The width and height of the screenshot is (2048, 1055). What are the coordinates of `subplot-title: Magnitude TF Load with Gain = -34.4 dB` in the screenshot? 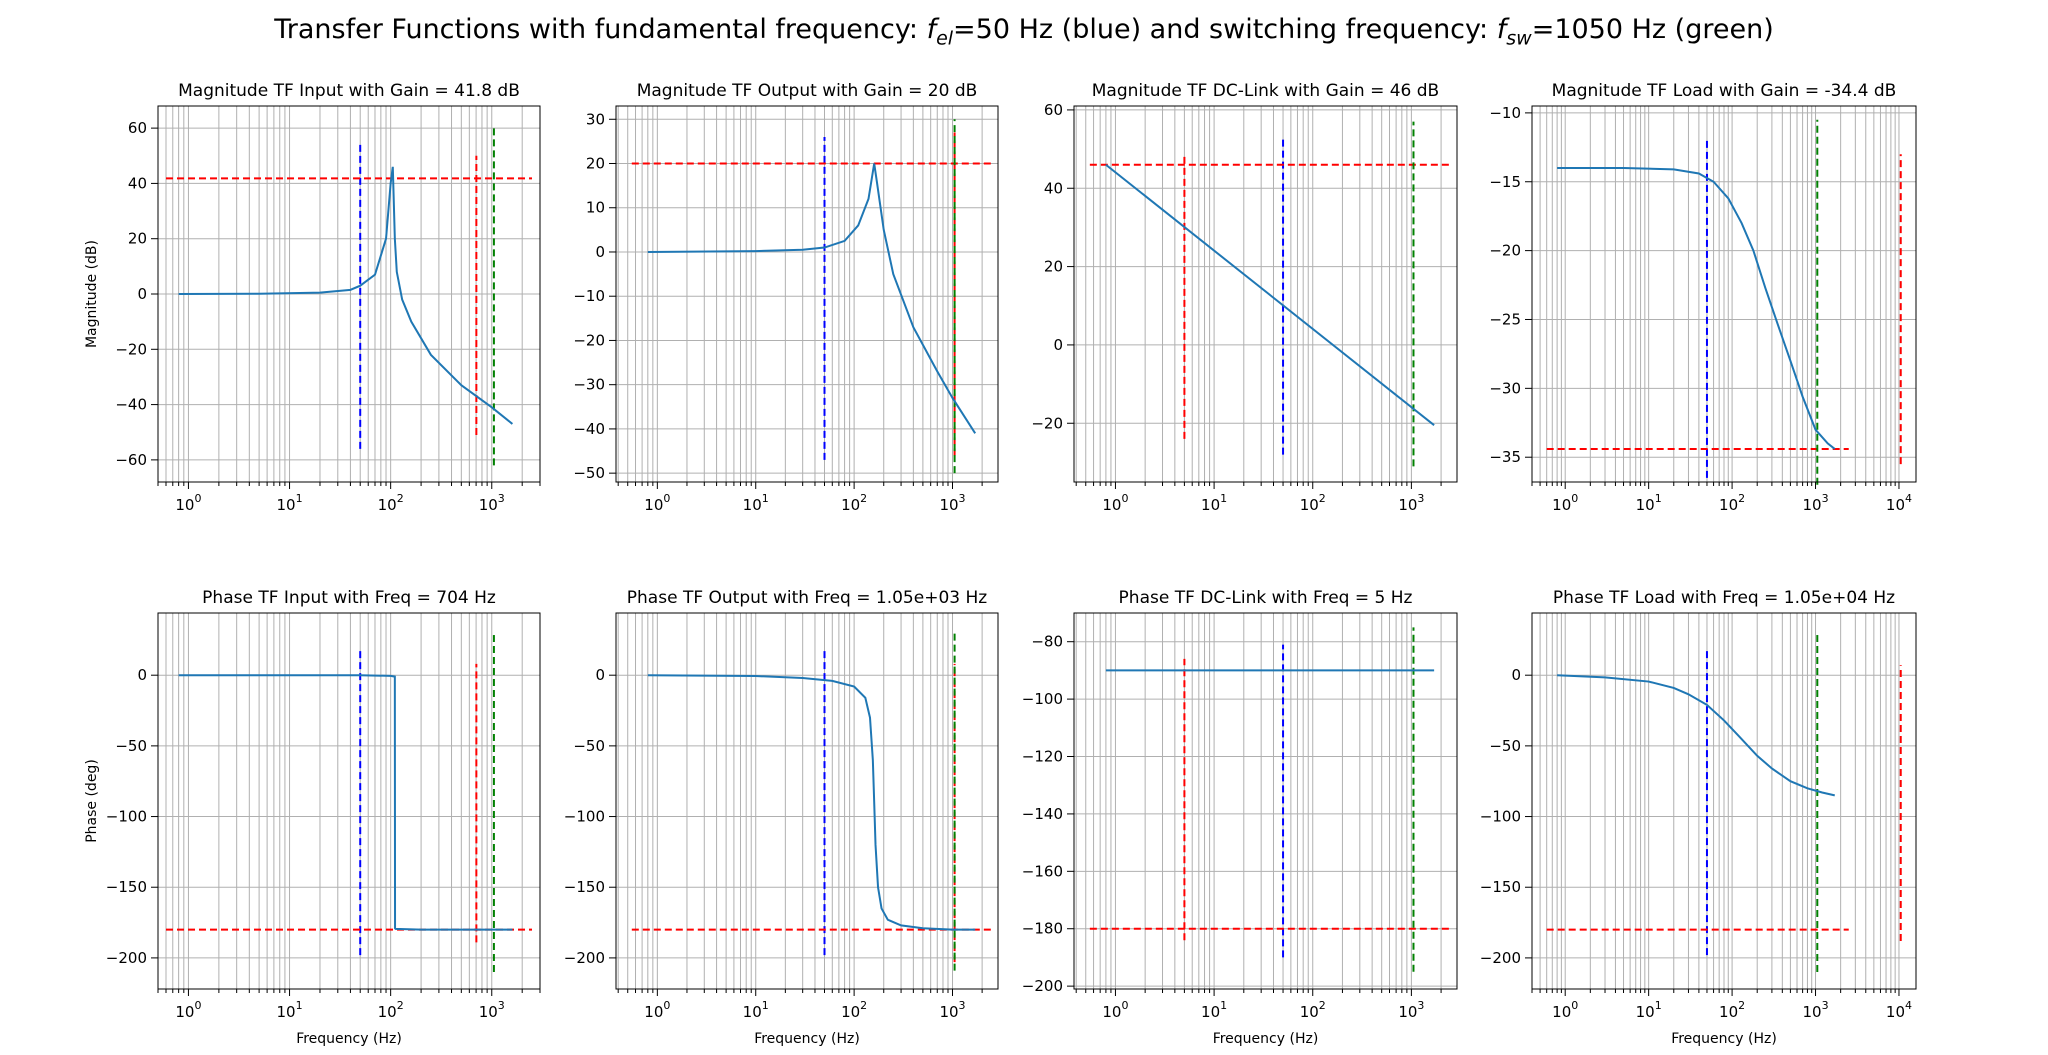 It's located at (1724, 91).